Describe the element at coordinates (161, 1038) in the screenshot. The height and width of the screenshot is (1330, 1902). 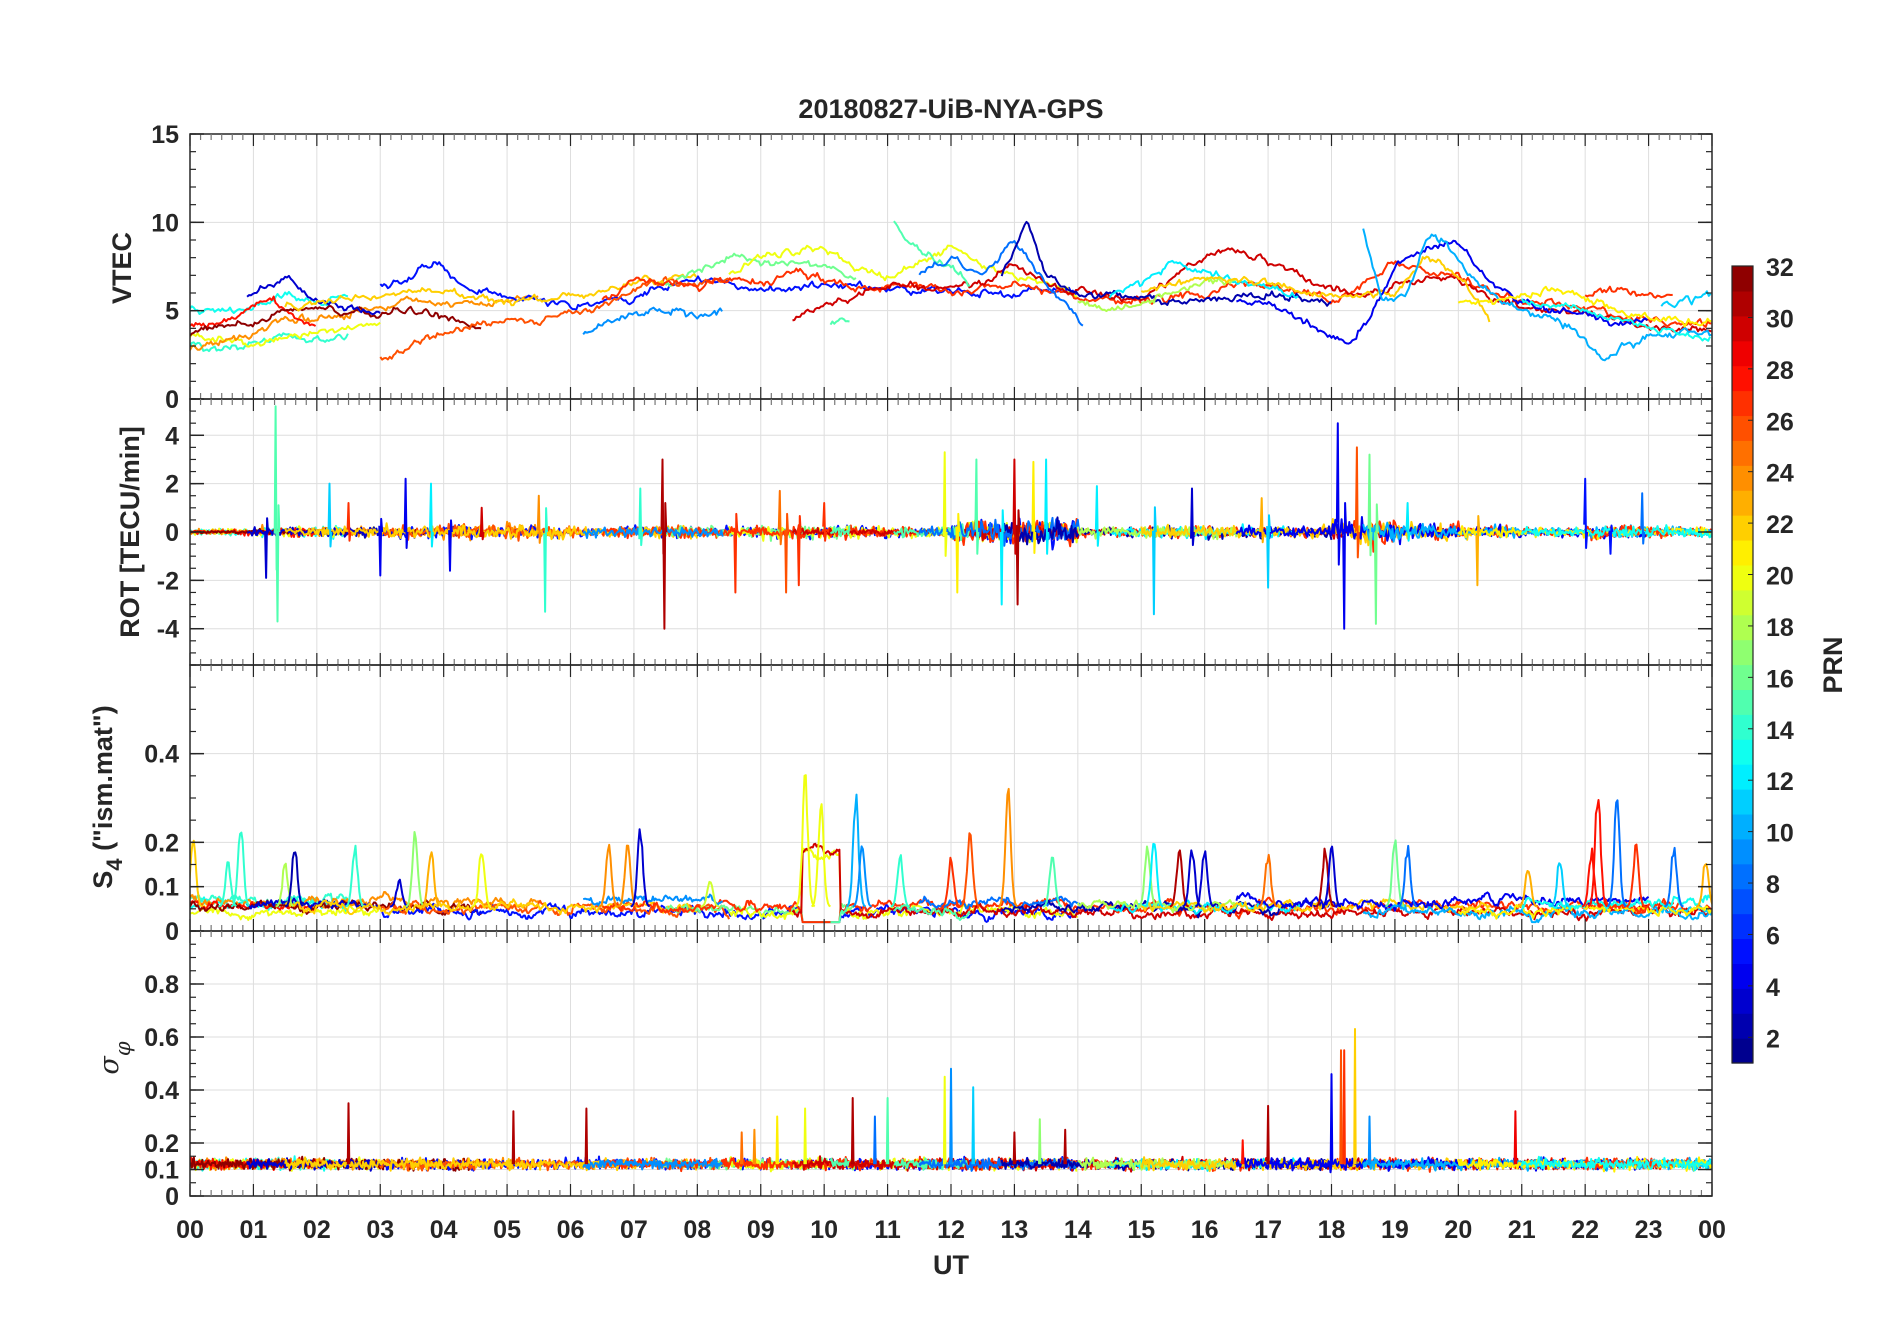
I see `sigma-y-tick-label: 0.6` at that location.